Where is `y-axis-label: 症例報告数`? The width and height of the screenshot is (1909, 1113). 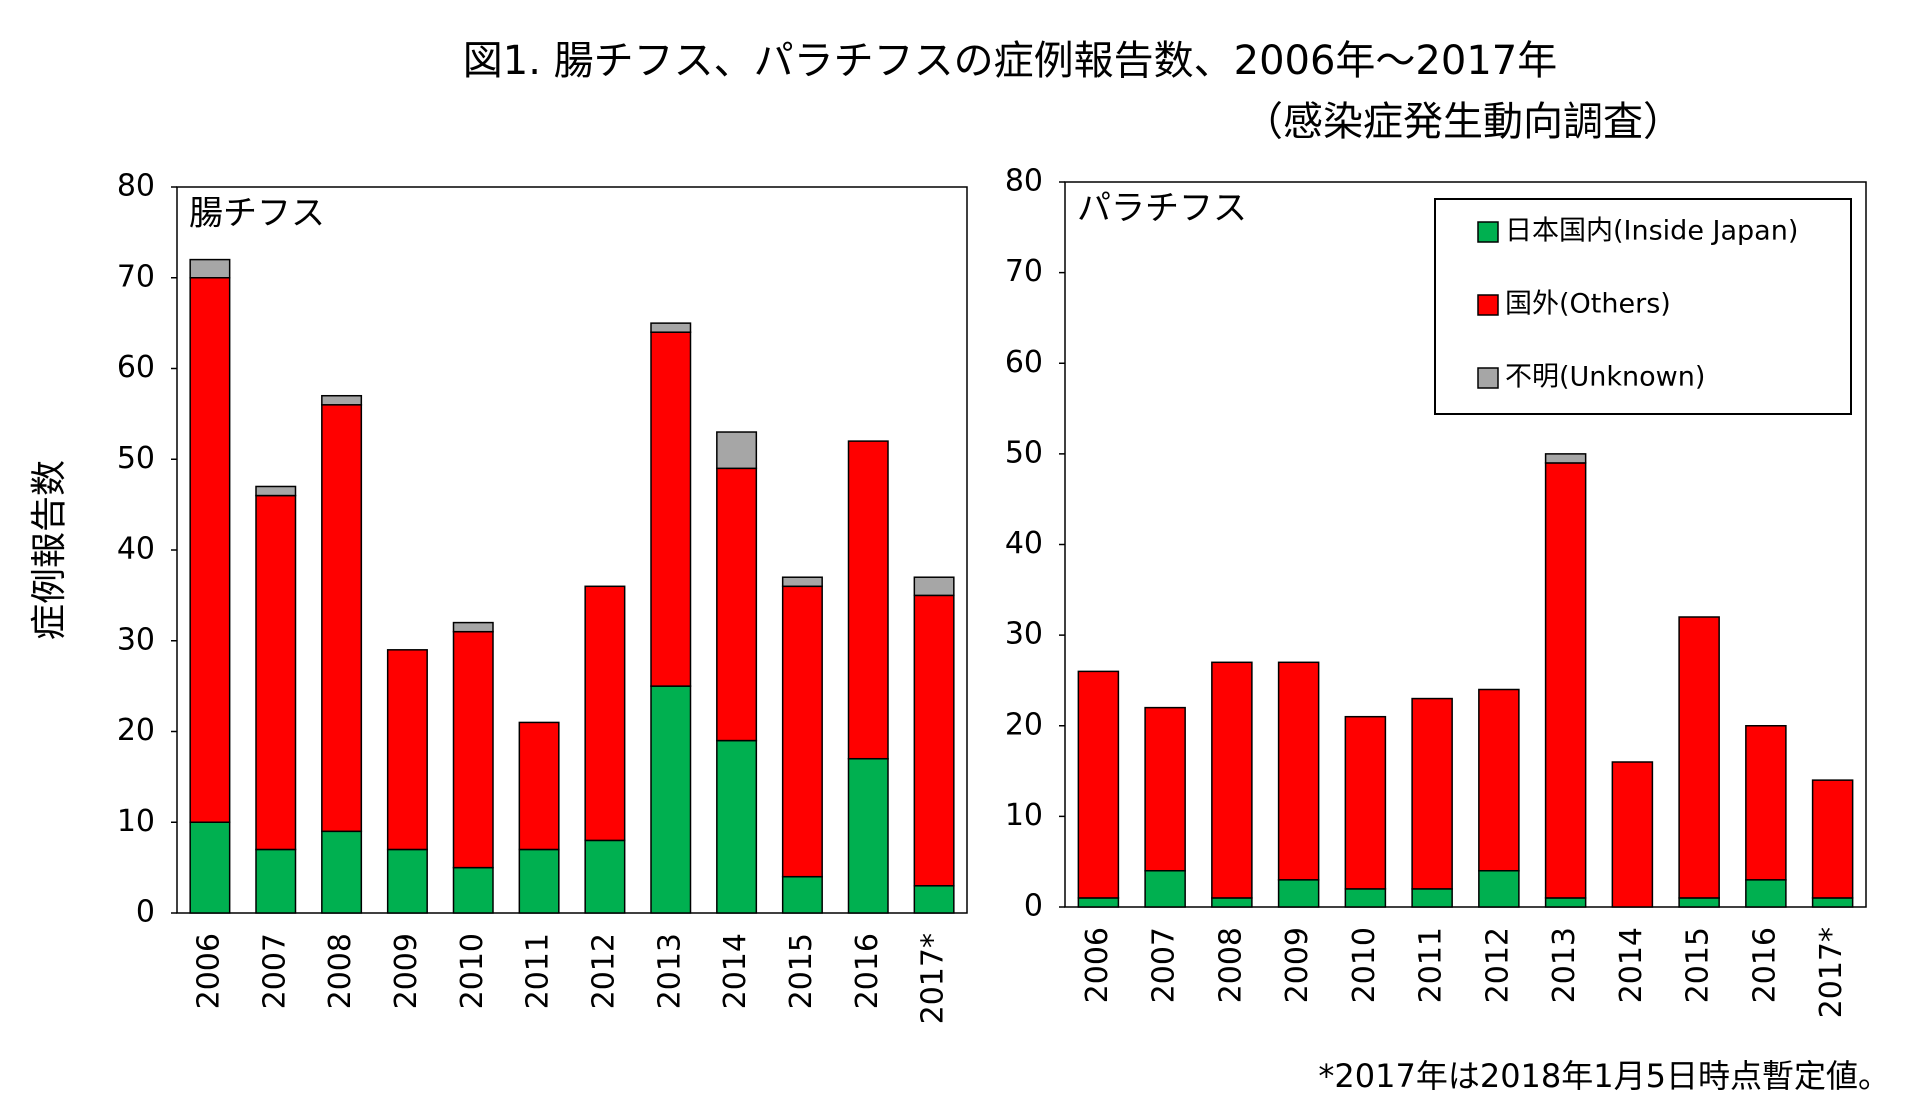
y-axis-label: 症例報告数 is located at coordinates (49, 550).